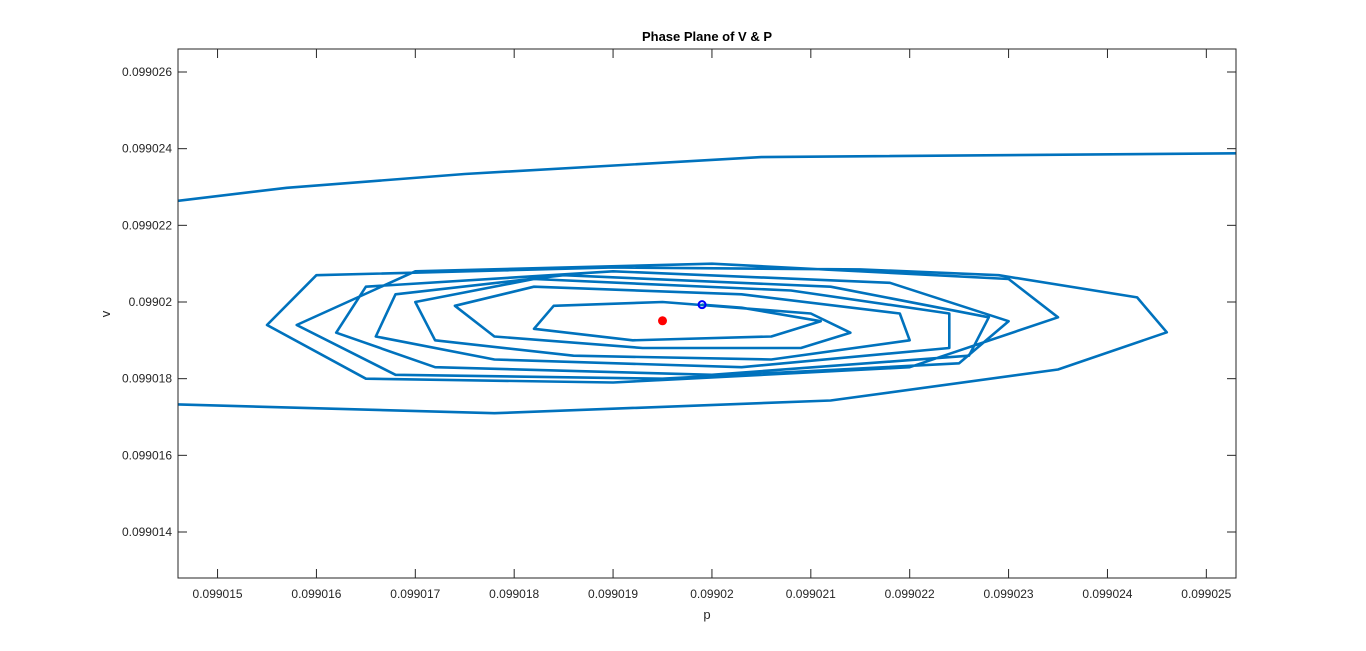  I want to click on equilibrium-marker, so click(663, 321).